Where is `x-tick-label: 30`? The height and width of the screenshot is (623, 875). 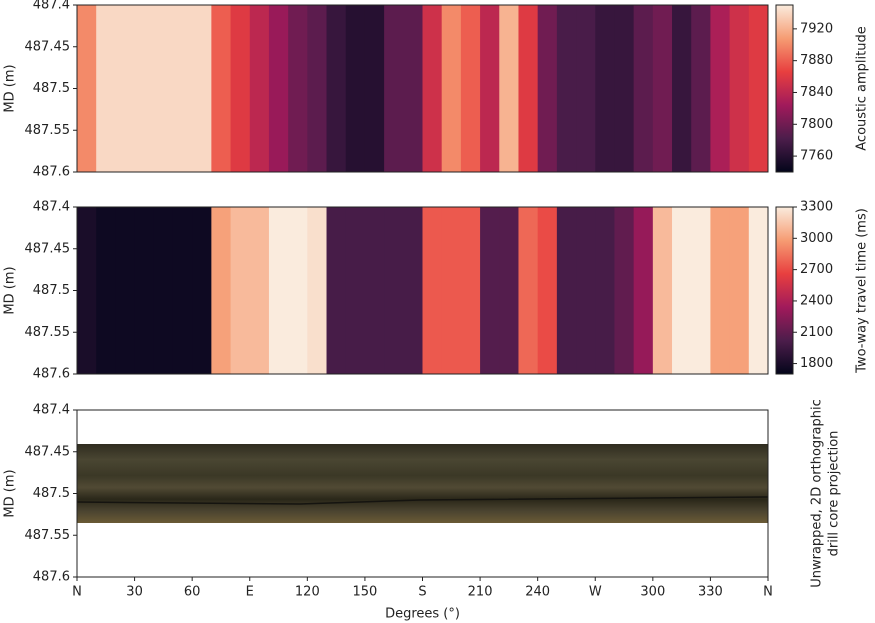
x-tick-label: 30 is located at coordinates (134, 592).